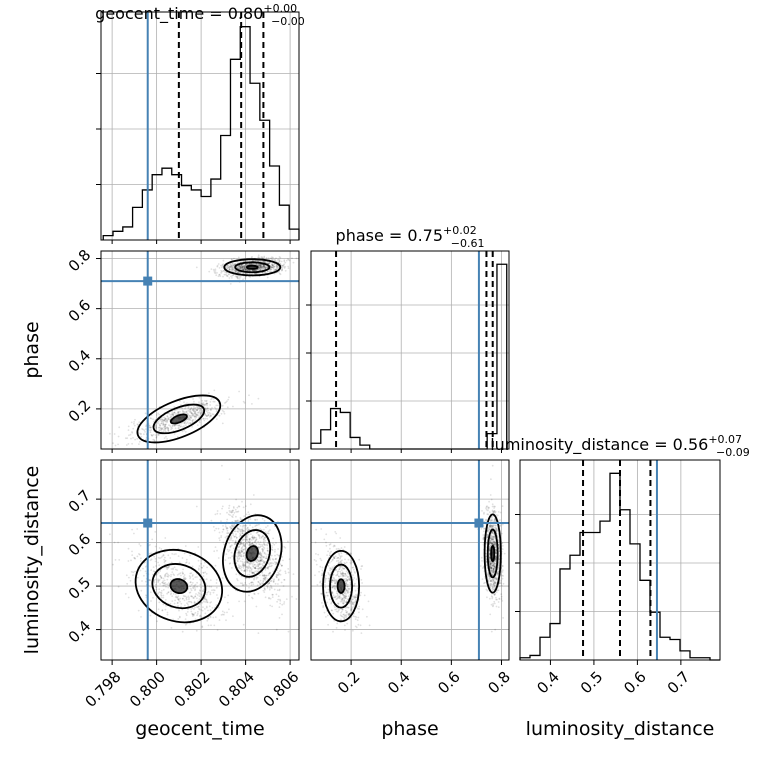 This screenshot has height=760, width=760. I want to click on x-tick-label: 0.7, so click(679, 683).